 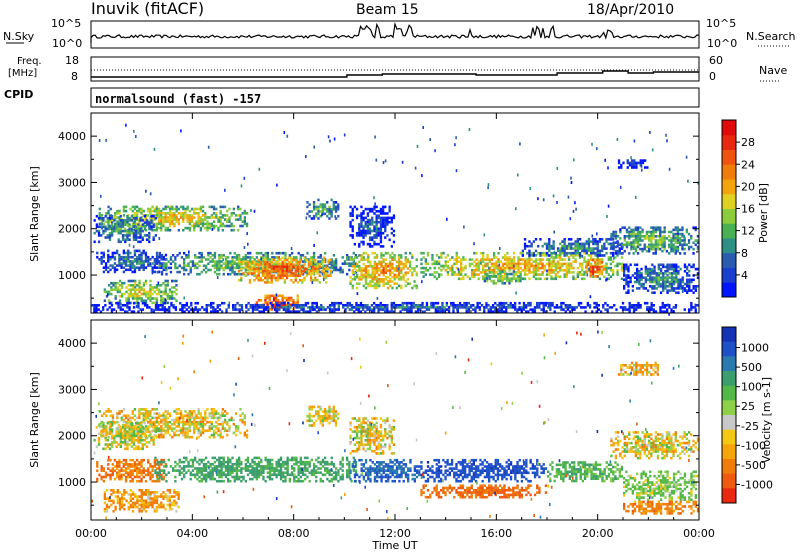 What do you see at coordinates (729, 201) in the screenshot?
I see `power-colorbar-segment` at bounding box center [729, 201].